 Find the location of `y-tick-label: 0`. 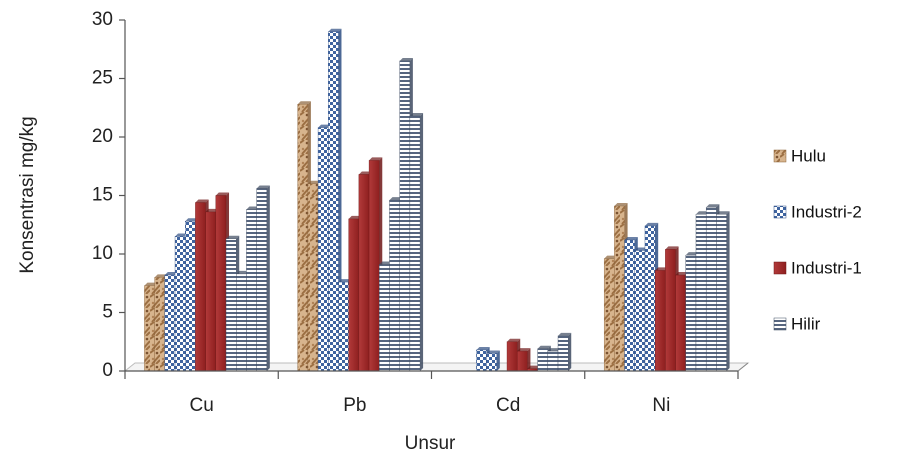

y-tick-label: 0 is located at coordinates (107, 370).